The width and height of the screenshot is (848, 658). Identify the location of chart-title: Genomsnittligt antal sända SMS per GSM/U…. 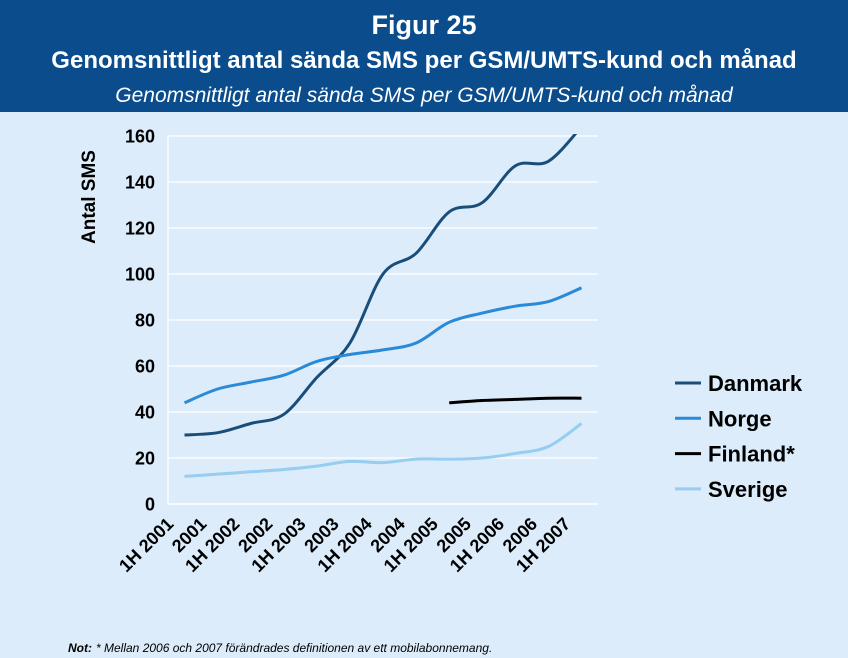
(424, 60).